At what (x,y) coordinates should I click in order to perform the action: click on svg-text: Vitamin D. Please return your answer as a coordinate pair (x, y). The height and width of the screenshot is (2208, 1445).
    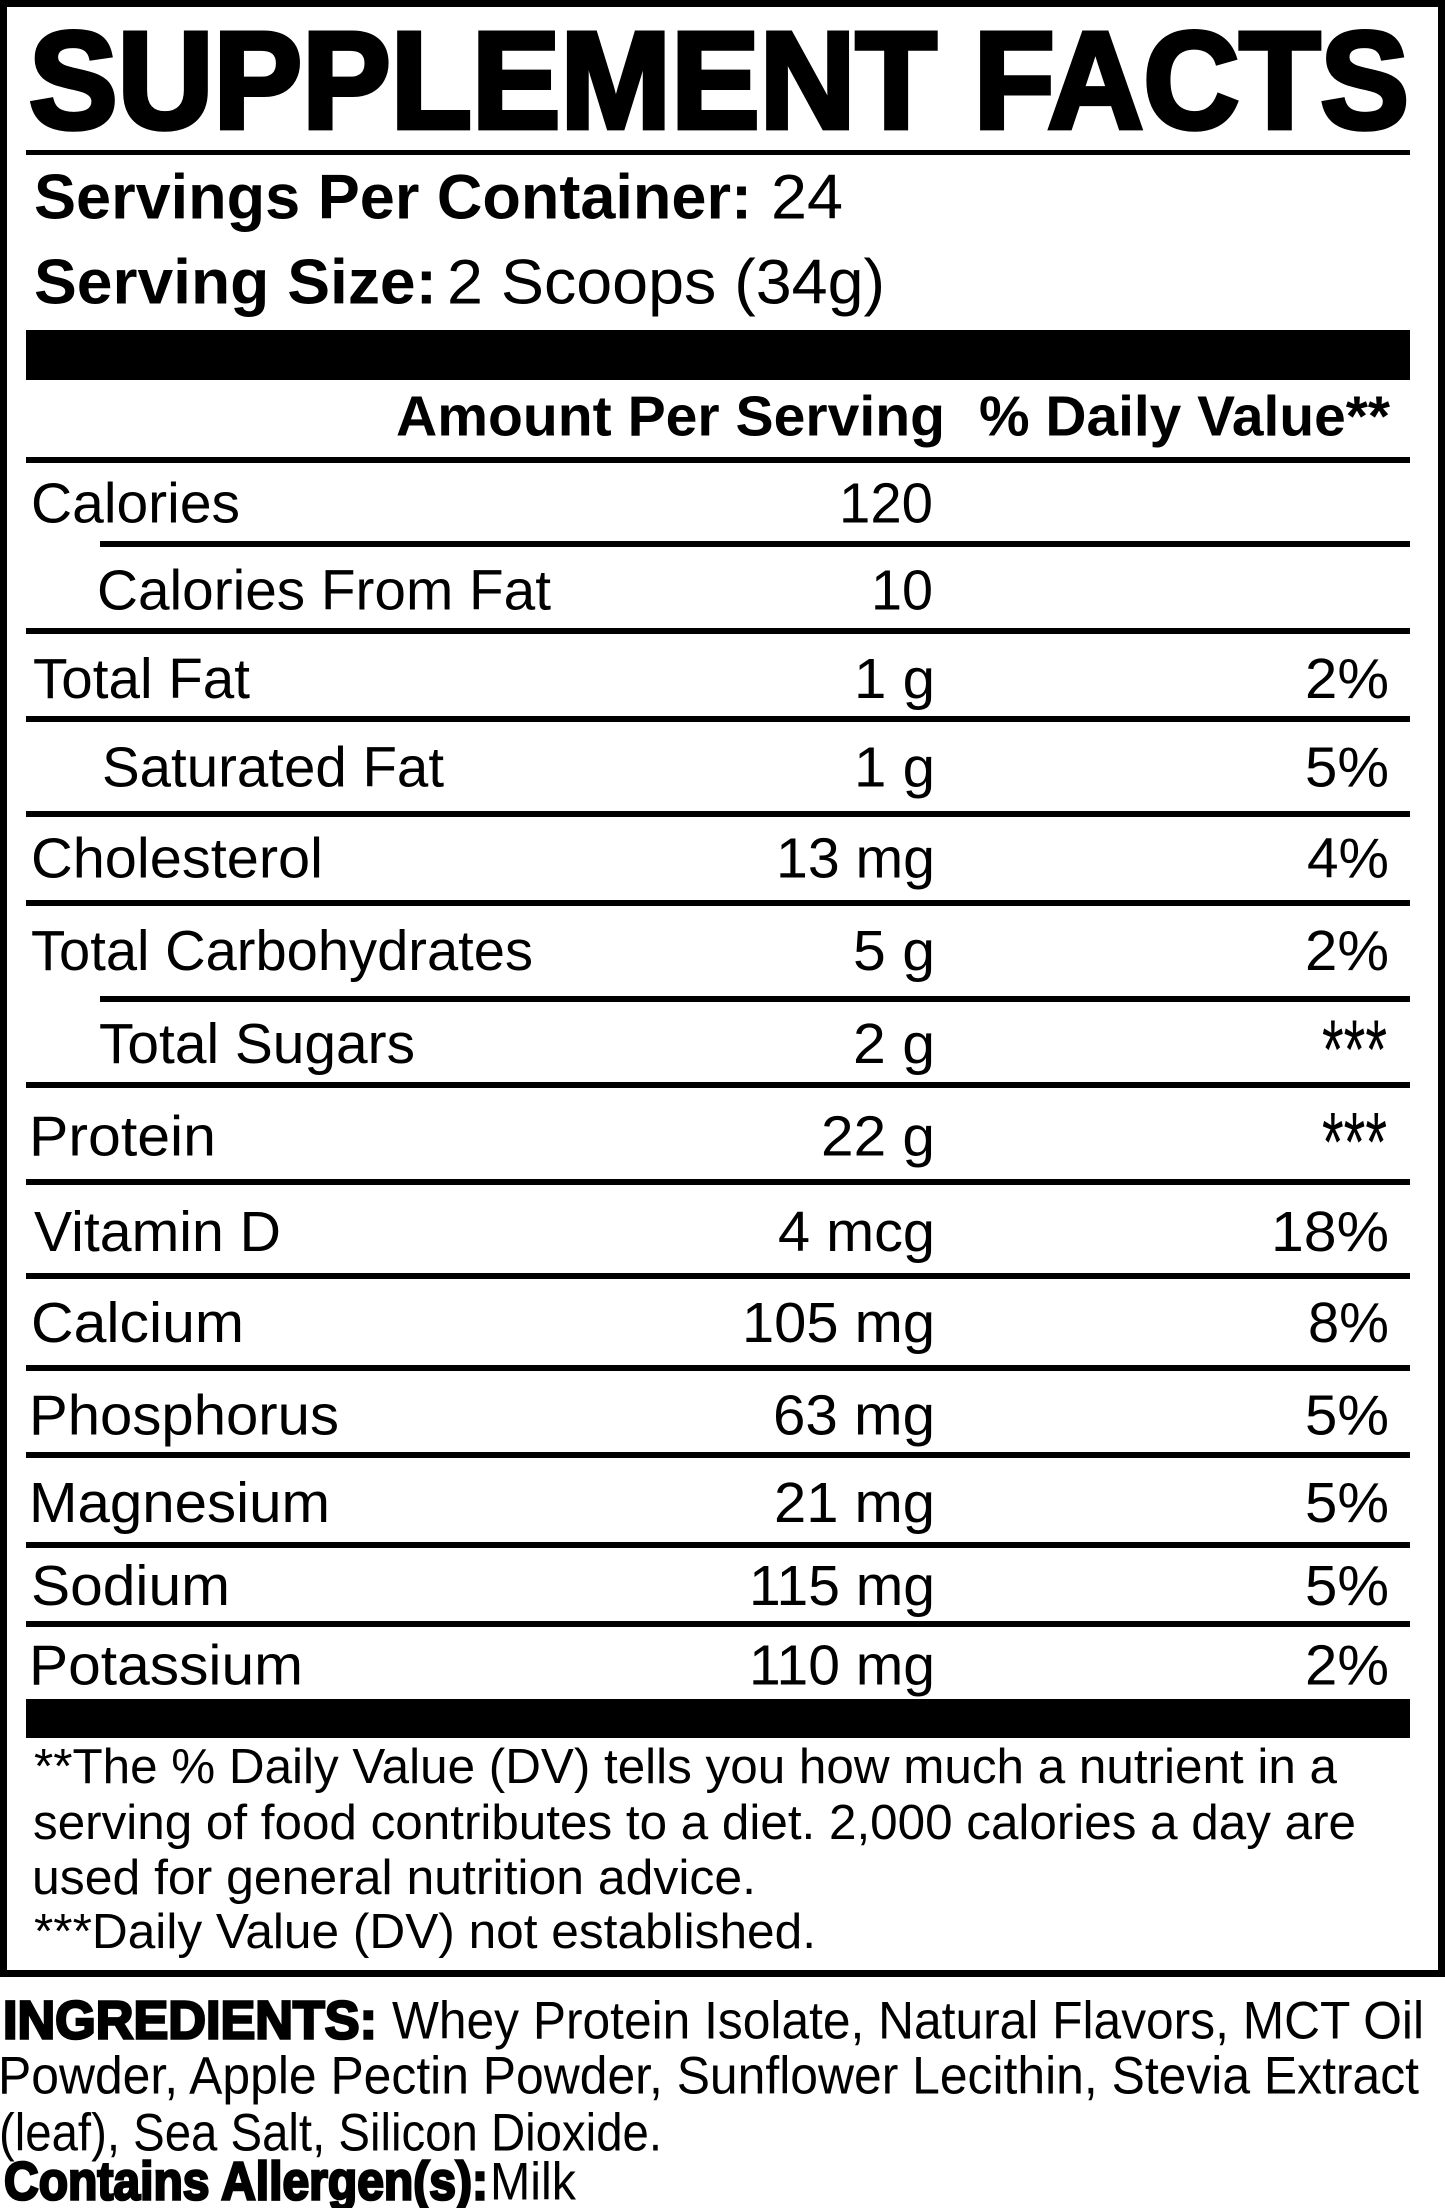
    Looking at the image, I should click on (157, 1231).